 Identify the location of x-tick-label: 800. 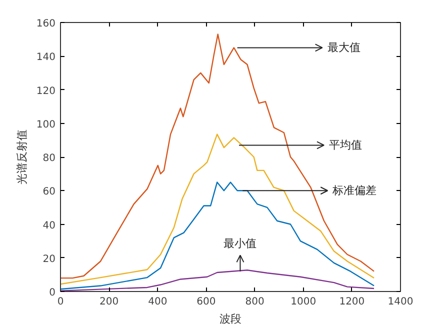
(254, 302).